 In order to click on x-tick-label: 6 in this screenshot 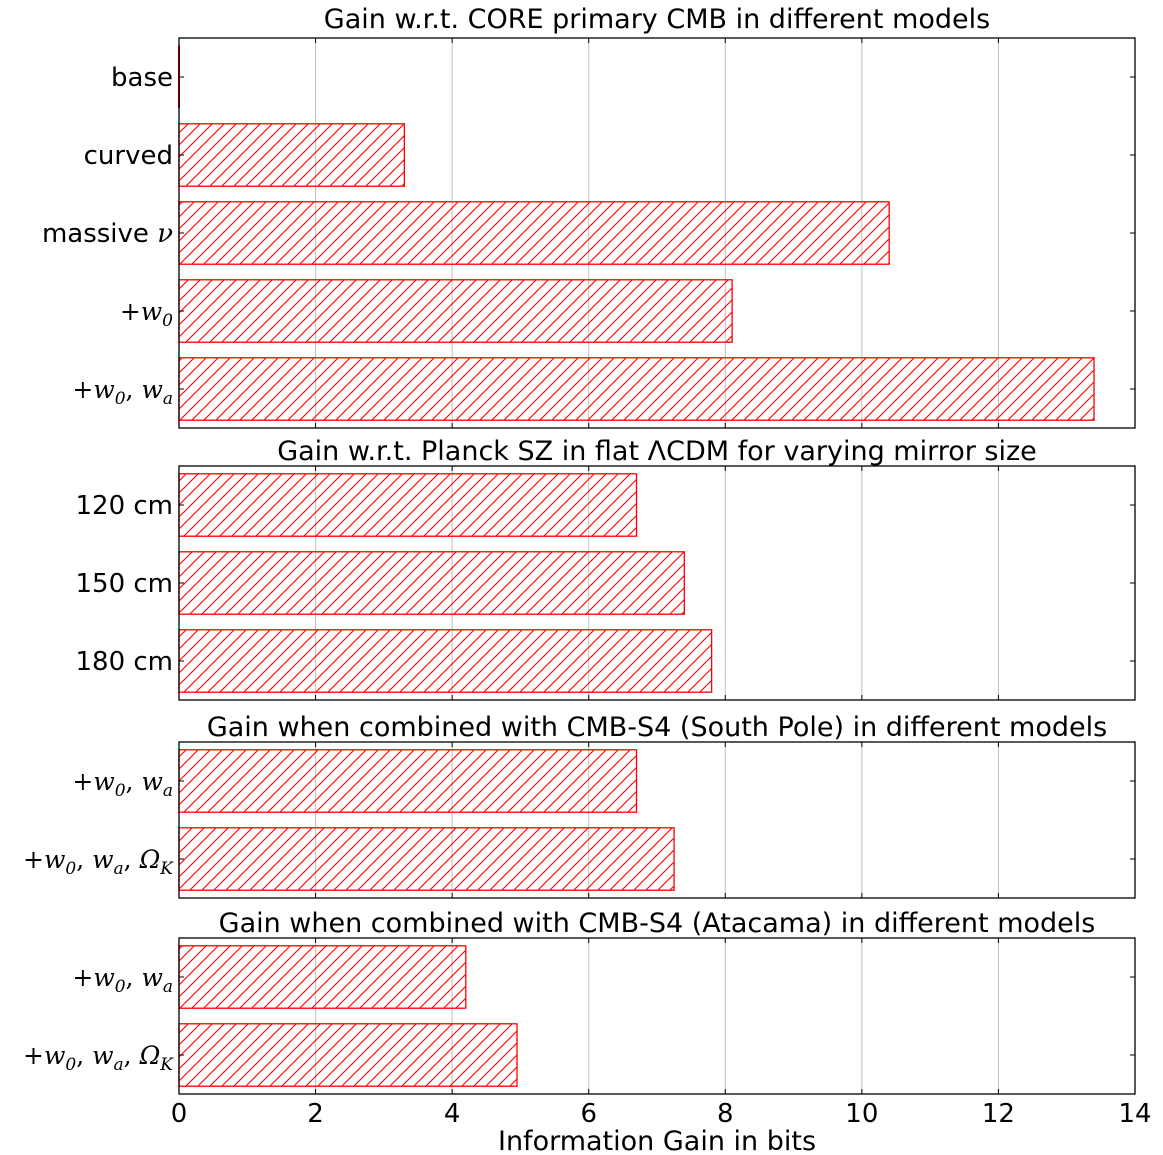, I will do `click(588, 1114)`.